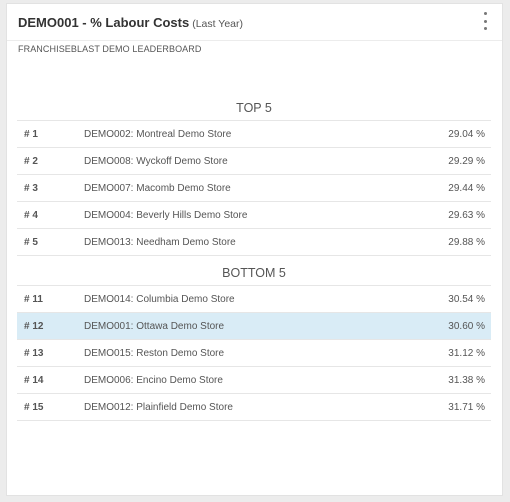 The width and height of the screenshot is (510, 502). What do you see at coordinates (254, 299) in the screenshot?
I see `leaderboard-row: # 11 DEMO014: Columbia Demo Store 30.54 %` at bounding box center [254, 299].